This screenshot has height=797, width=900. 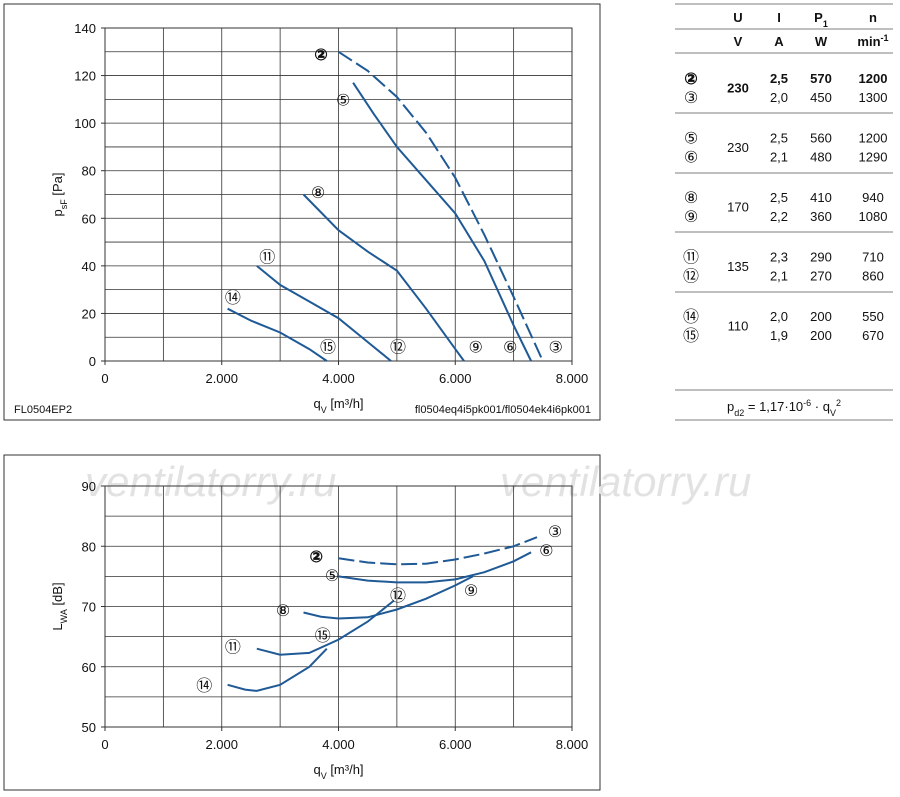 I want to click on watermark: ventilatorry.ru, so click(x=625, y=481).